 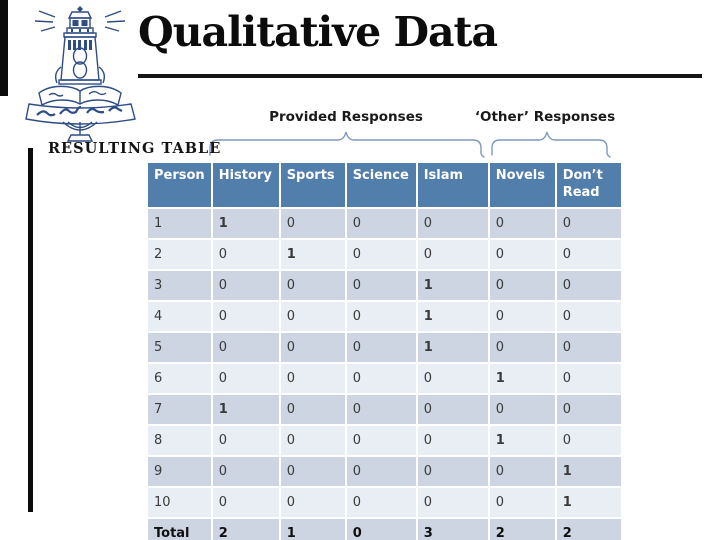 I want to click on section-label: RESULTING TABLE, so click(x=135, y=148).